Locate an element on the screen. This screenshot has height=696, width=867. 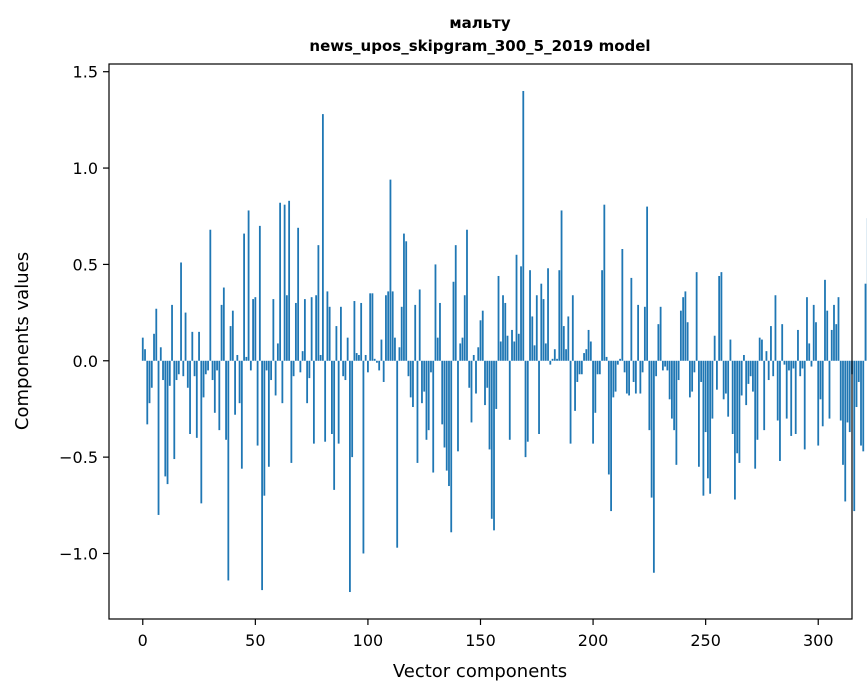
x-tick-label: 200 is located at coordinates (593, 640).